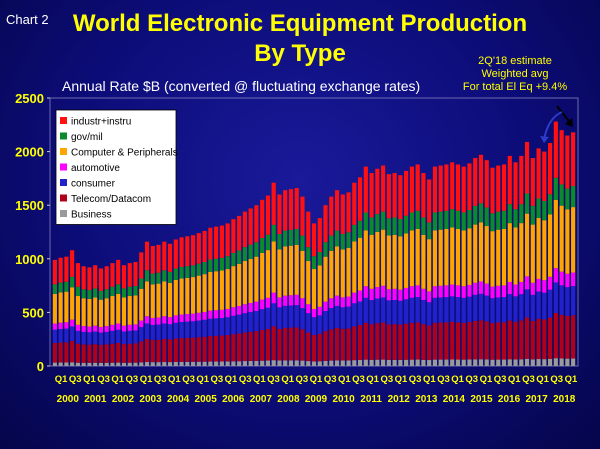 This screenshot has height=449, width=600. I want to click on x-quarter-label: Q1, so click(514, 379).